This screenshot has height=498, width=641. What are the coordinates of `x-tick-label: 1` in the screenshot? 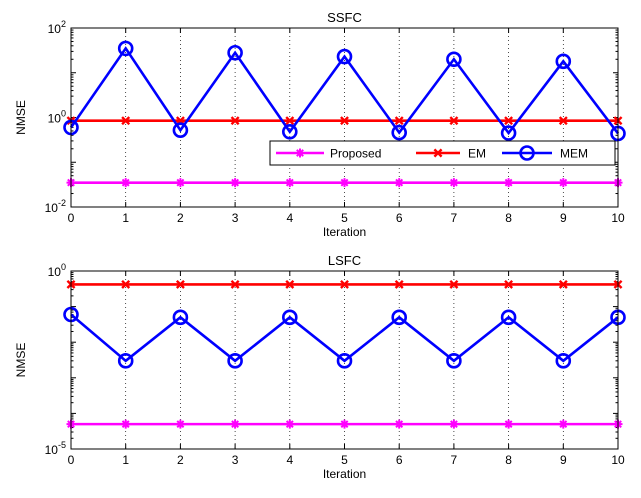 It's located at (125, 218).